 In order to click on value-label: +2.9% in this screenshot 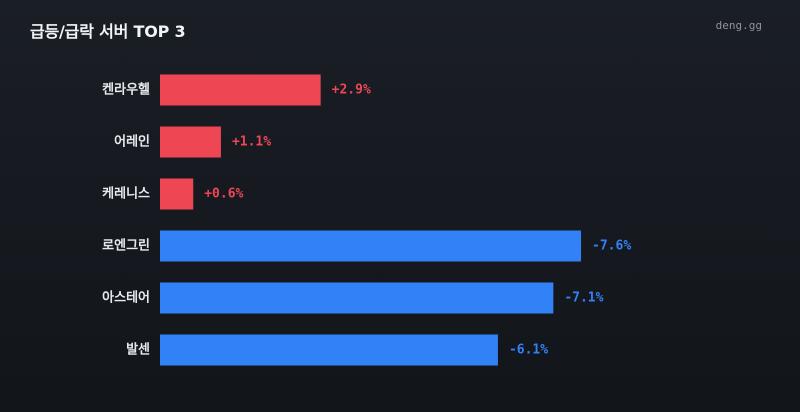, I will do `click(351, 90)`.